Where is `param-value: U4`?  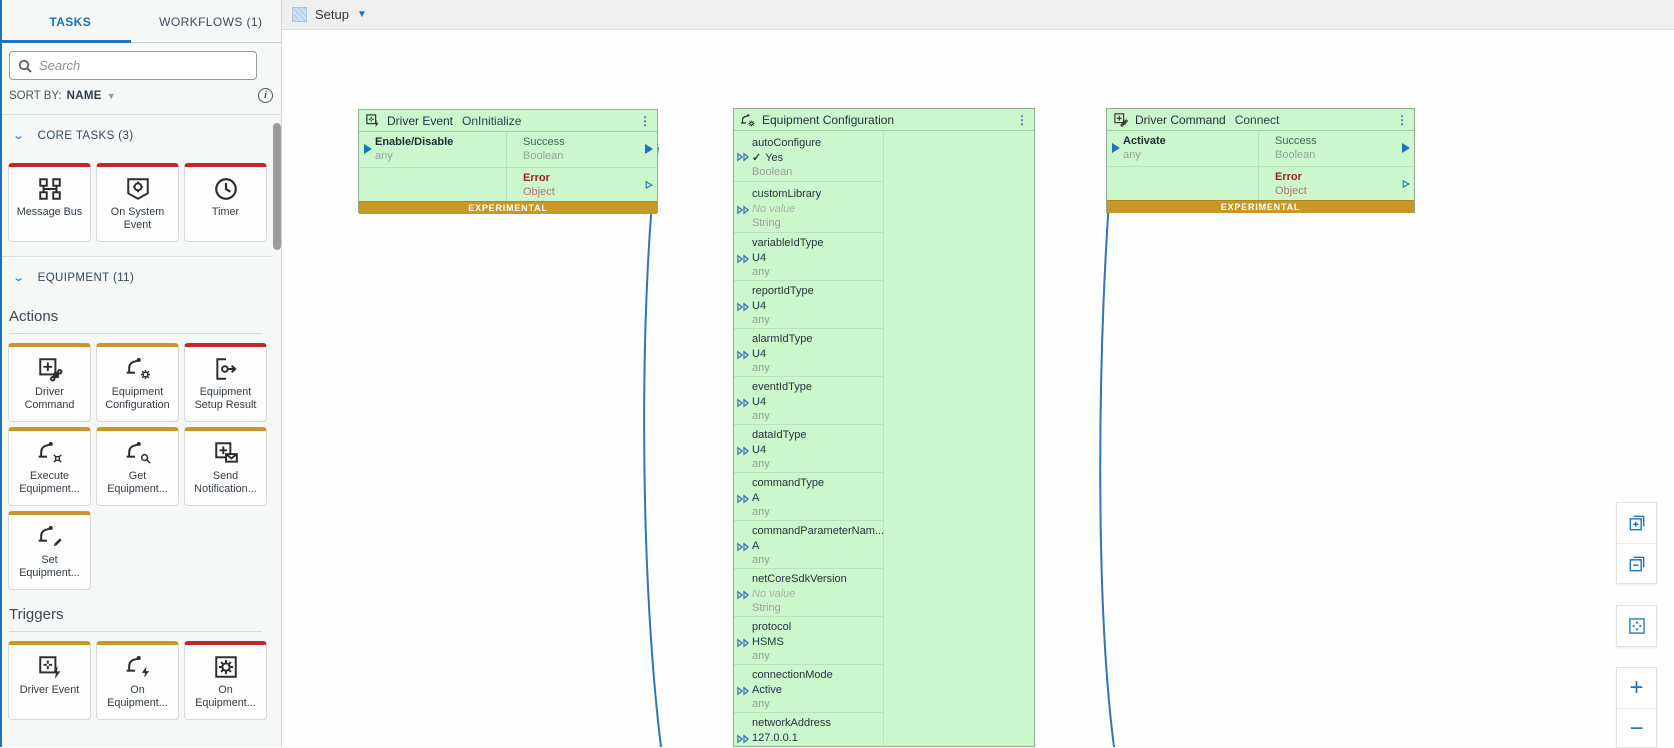 param-value: U4 is located at coordinates (759, 257).